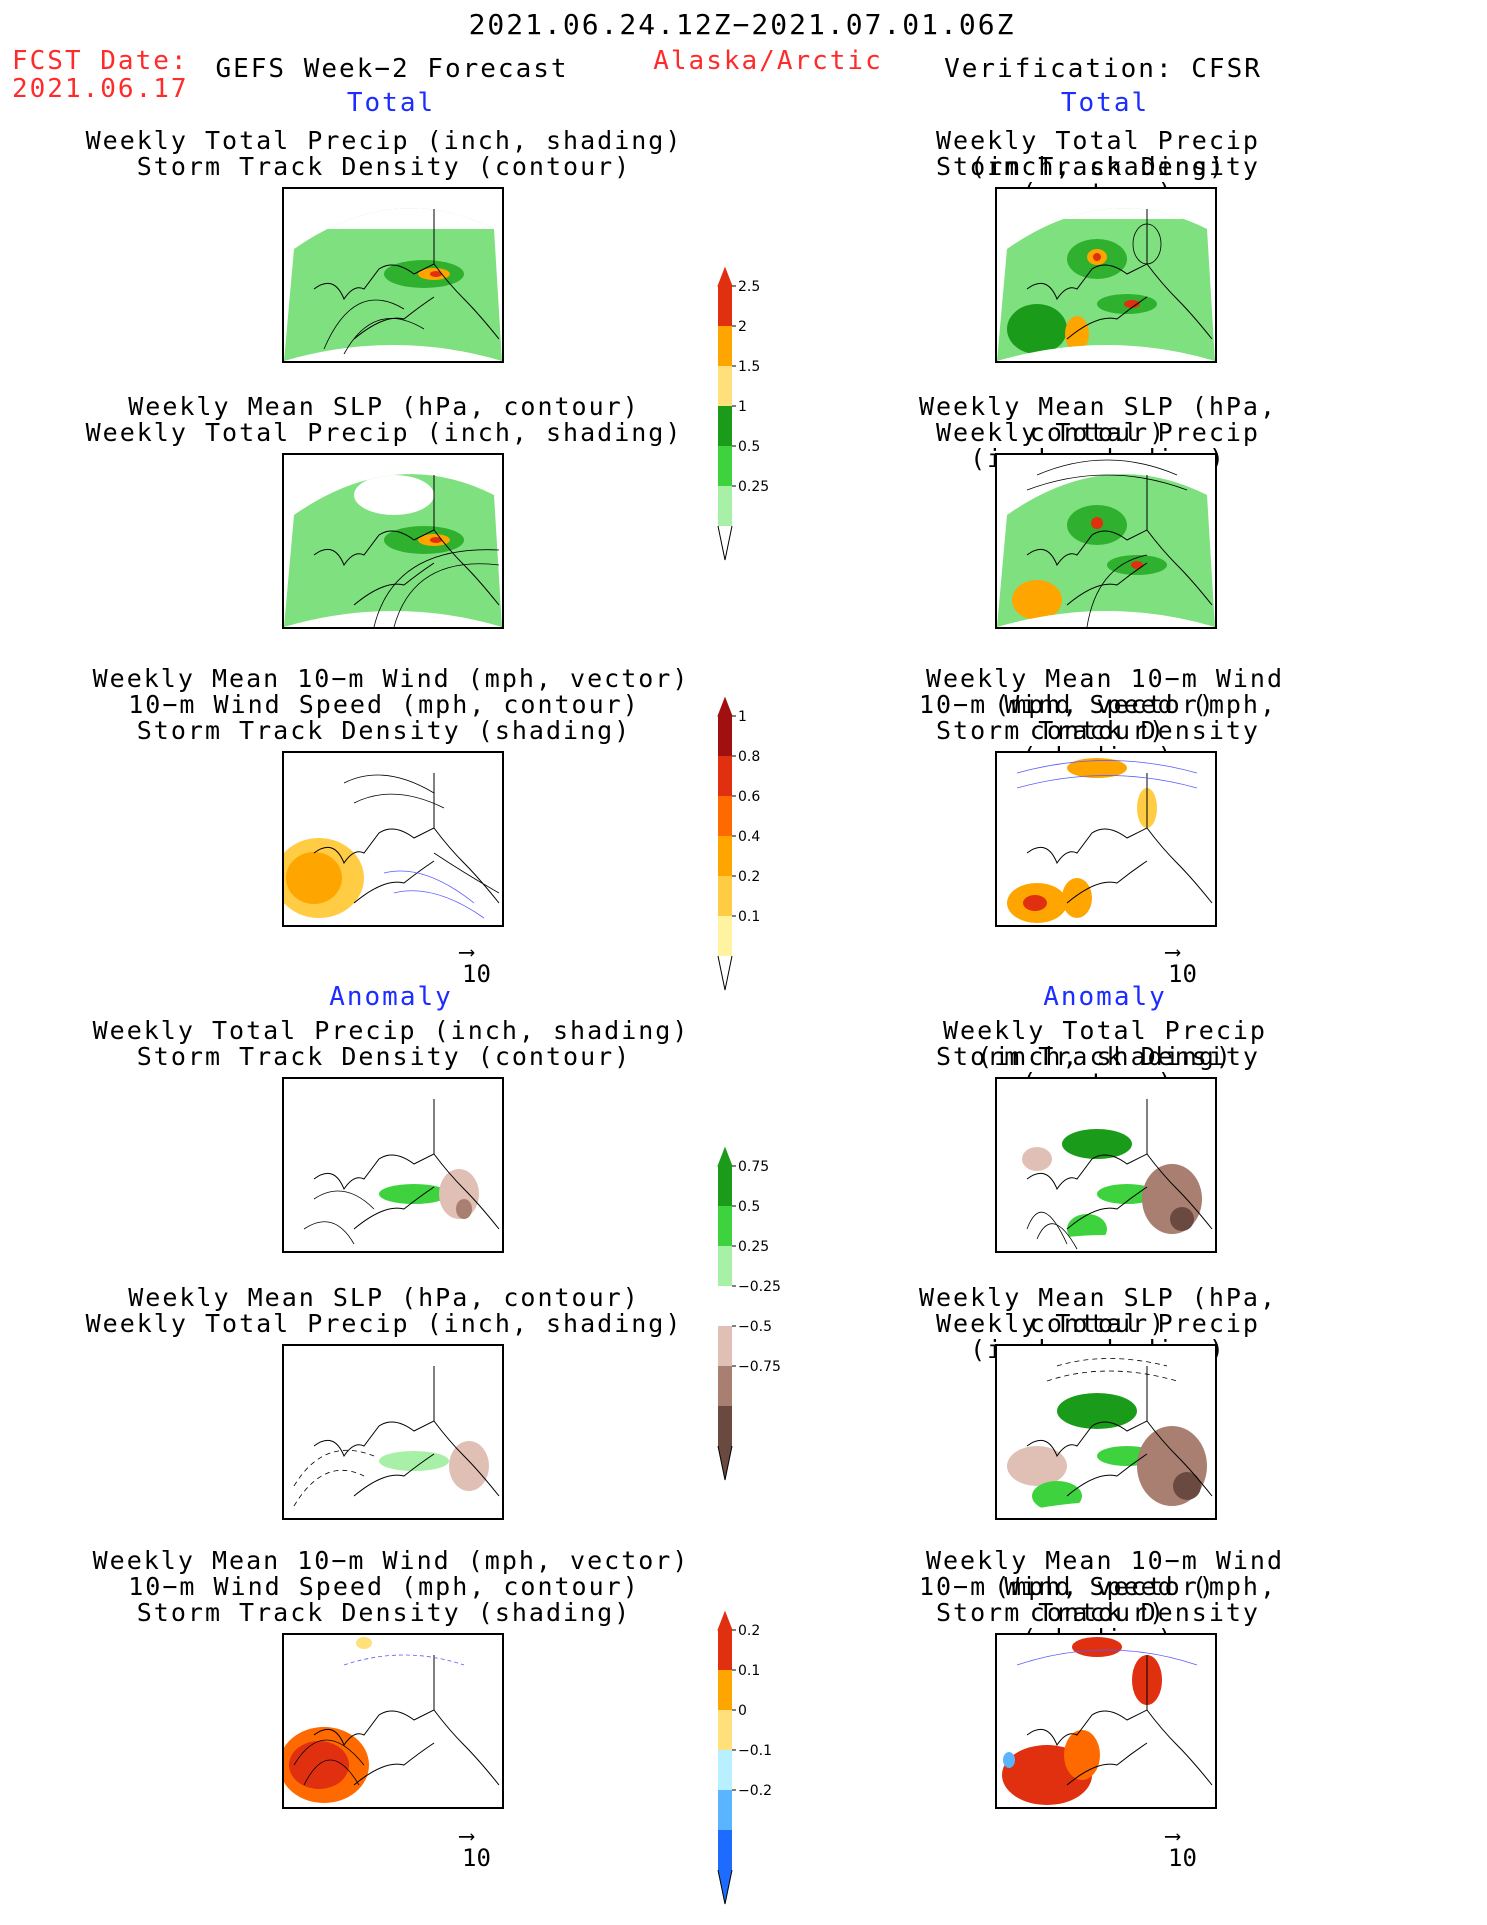  Describe the element at coordinates (393, 839) in the screenshot. I see `map-total-wind-gefs` at that location.